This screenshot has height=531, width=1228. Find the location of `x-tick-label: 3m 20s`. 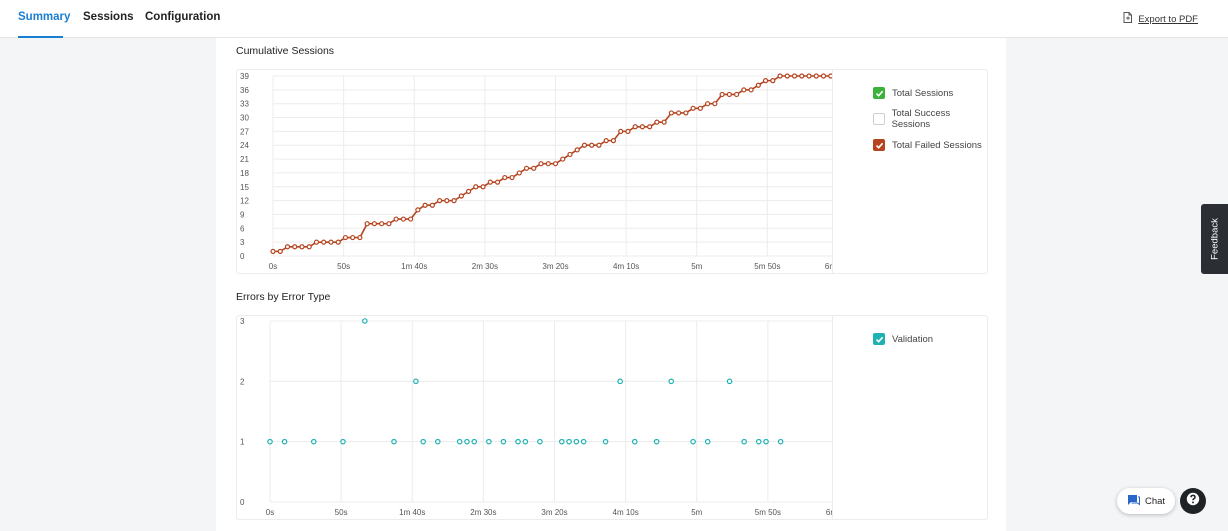

x-tick-label: 3m 20s is located at coordinates (555, 266).